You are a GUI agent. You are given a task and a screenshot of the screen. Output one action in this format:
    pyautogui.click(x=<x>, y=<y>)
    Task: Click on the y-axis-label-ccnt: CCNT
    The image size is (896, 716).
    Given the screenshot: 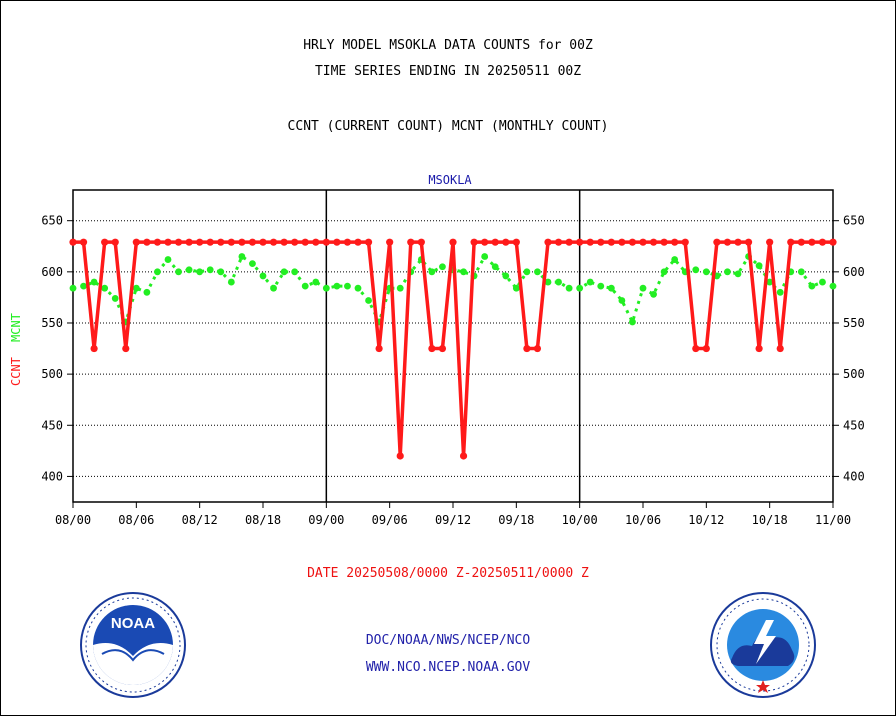 What is the action you would take?
    pyautogui.click(x=16, y=371)
    